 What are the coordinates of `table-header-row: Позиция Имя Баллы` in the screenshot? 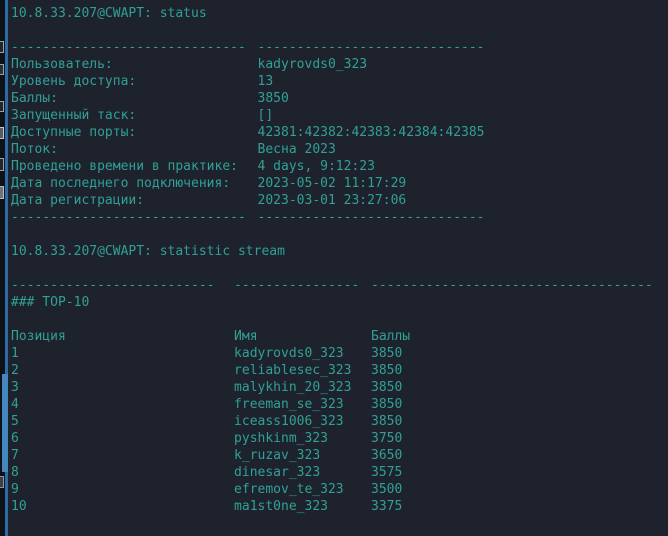 It's located at (339, 336).